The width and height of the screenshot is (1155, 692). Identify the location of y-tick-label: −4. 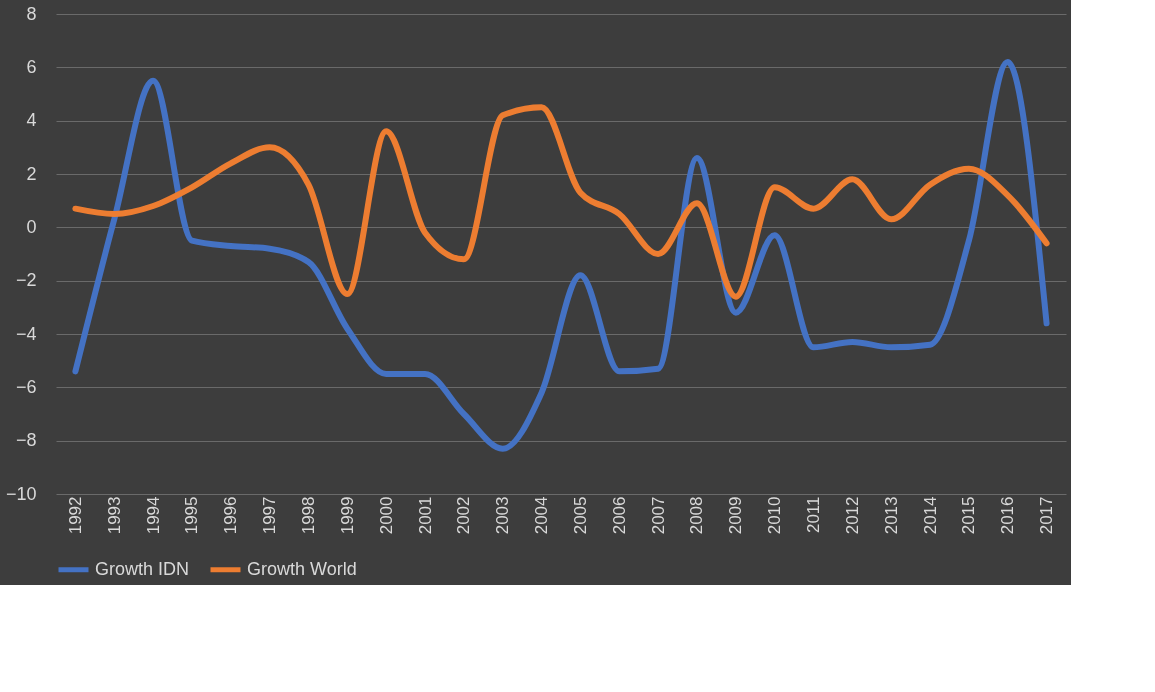
(26, 333).